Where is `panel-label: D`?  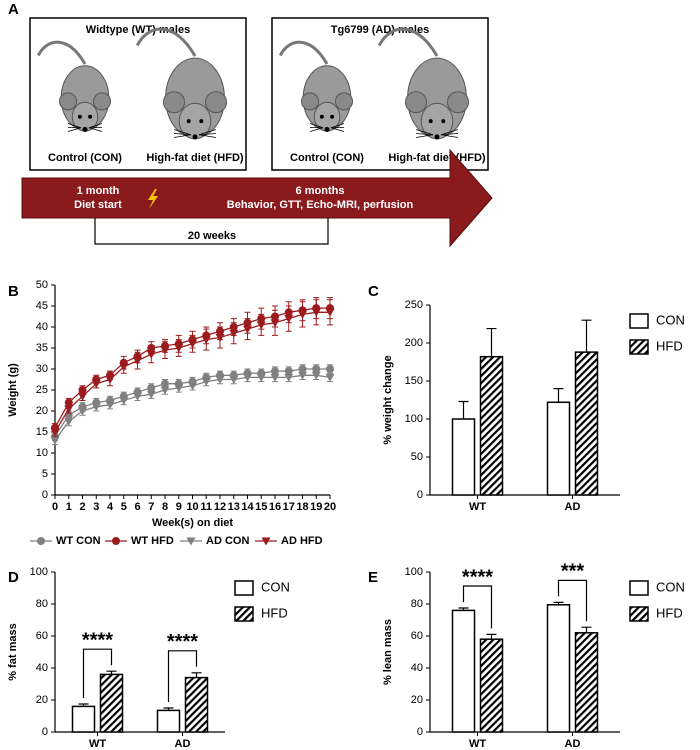 panel-label: D is located at coordinates (13, 577).